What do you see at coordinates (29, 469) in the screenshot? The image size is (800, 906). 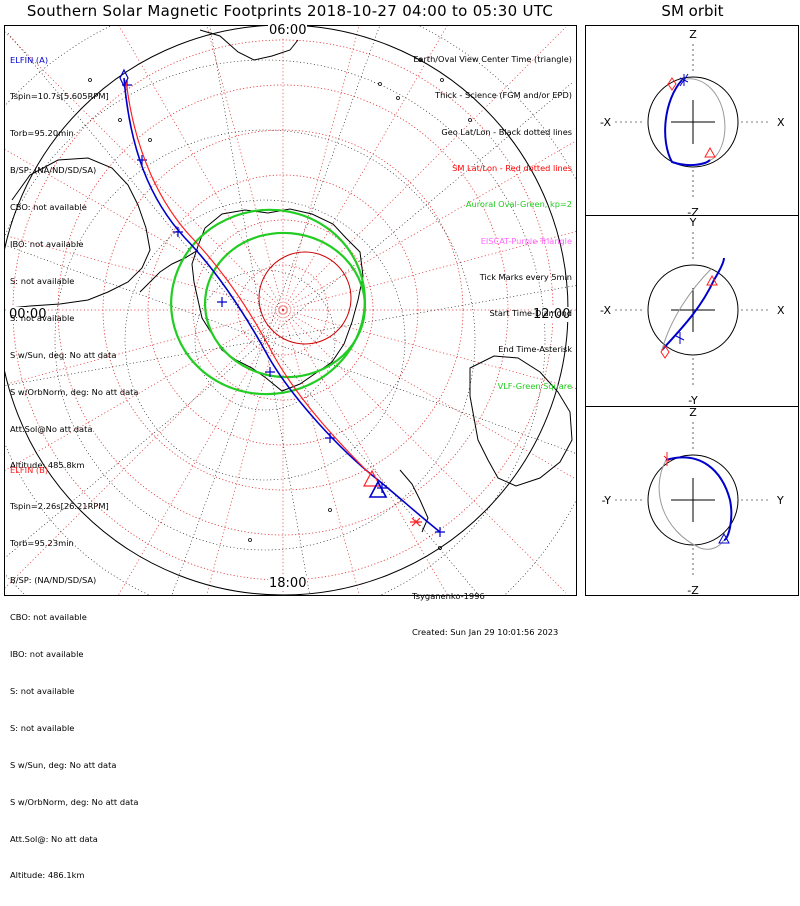 I see `elfin-b-name: ELFIN (B)` at bounding box center [29, 469].